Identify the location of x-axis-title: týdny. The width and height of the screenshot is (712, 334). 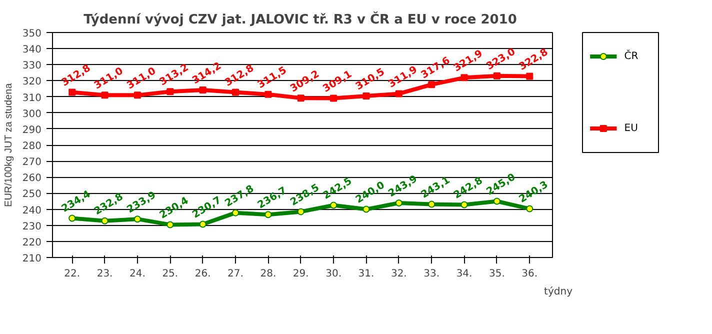
(558, 292).